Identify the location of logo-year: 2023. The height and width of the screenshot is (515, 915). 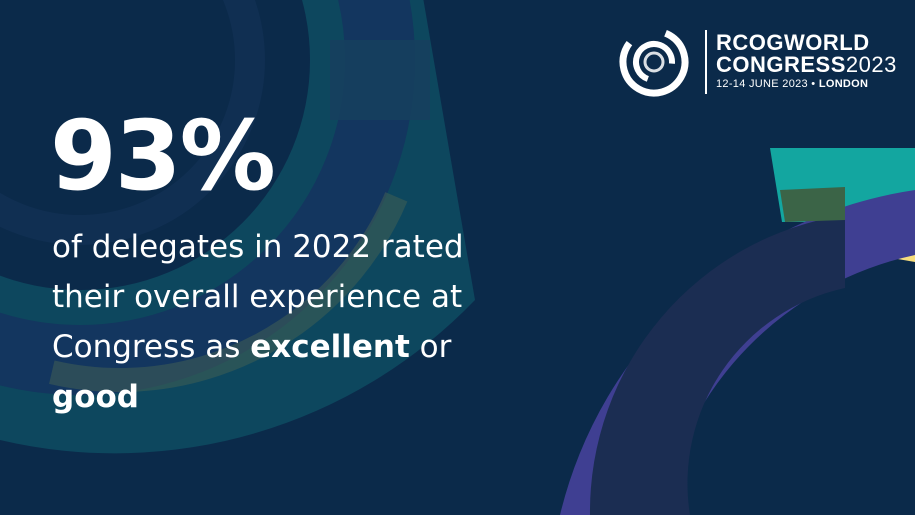
(871, 64).